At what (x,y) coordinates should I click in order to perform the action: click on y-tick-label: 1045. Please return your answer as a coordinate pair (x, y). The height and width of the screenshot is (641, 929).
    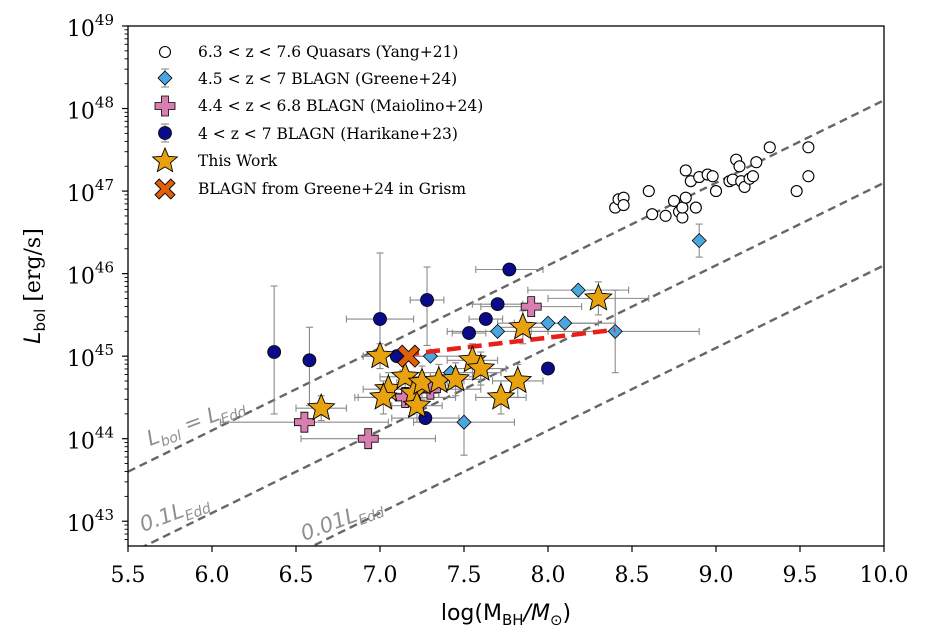
    Looking at the image, I should click on (90, 356).